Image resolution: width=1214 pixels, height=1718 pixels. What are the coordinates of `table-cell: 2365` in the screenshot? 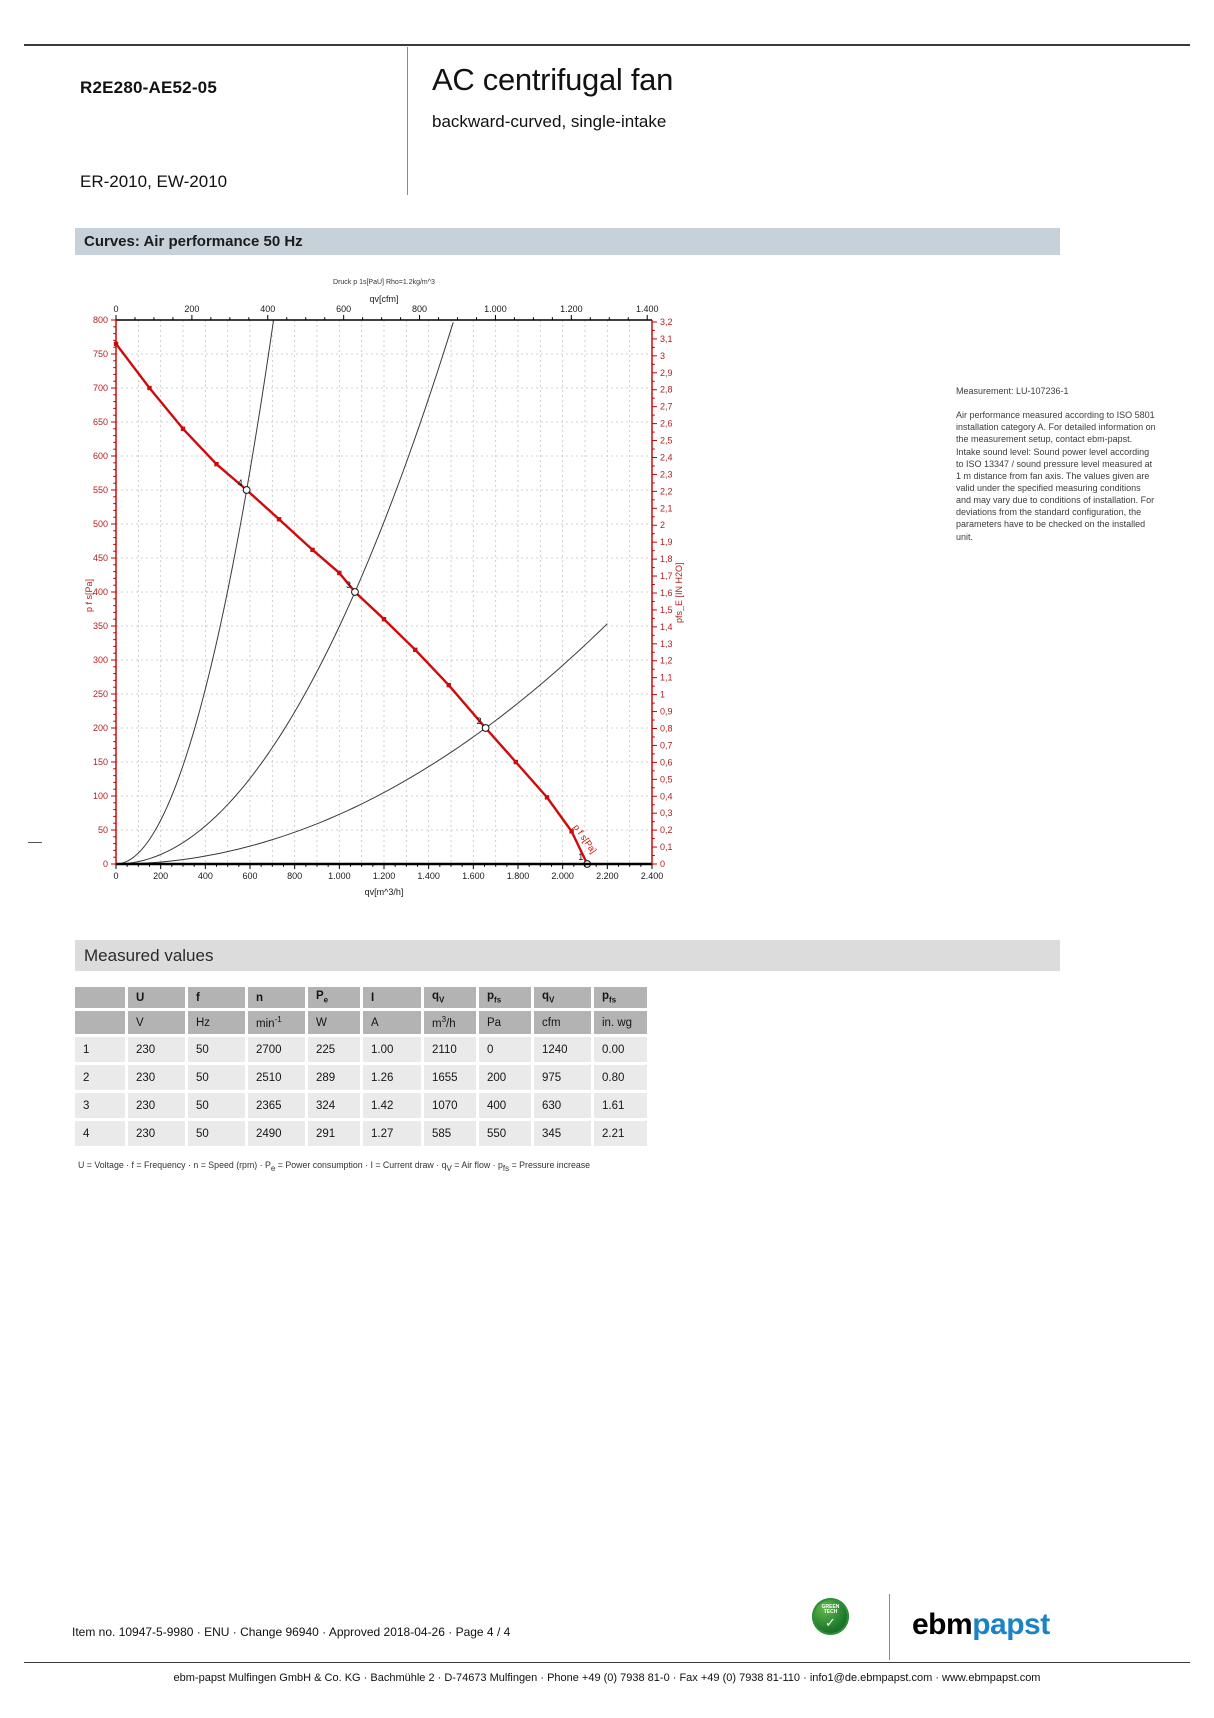 It's located at (276, 1105).